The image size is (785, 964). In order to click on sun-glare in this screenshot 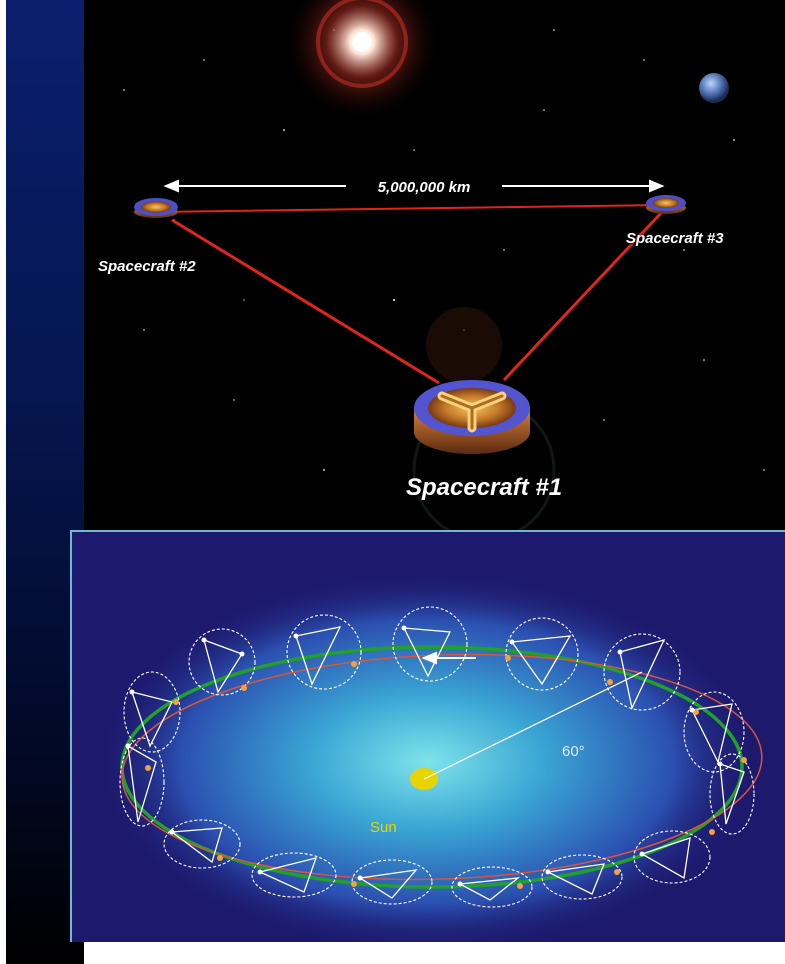, I will do `click(362, 61)`.